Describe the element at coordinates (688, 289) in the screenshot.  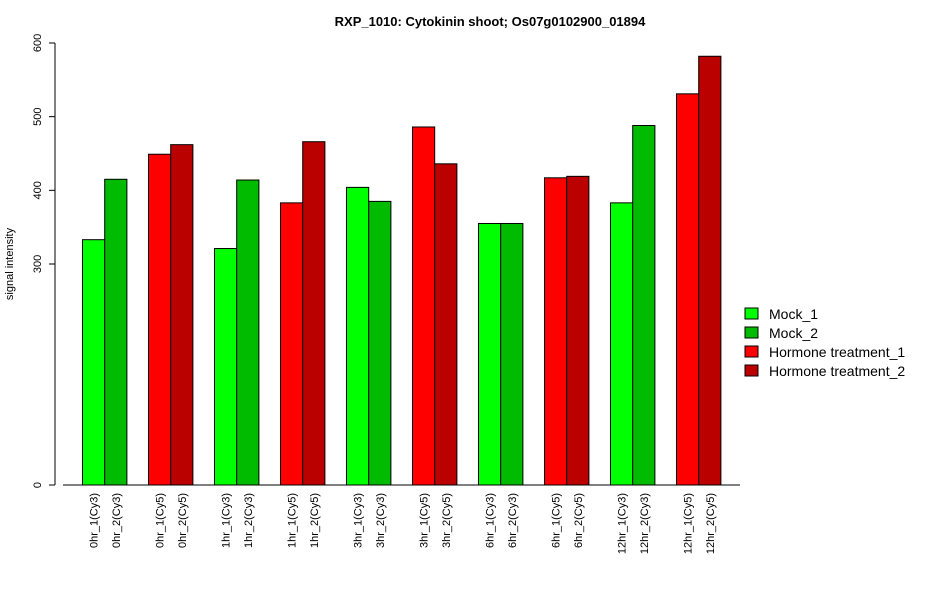
I see `bar-12hr_1(Cy5)` at that location.